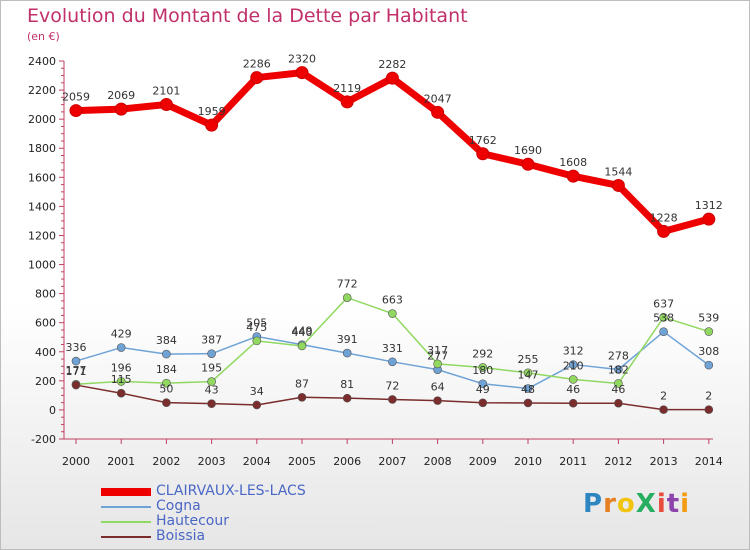 The width and height of the screenshot is (750, 550). I want to click on data-label-boissia: 48, so click(528, 389).